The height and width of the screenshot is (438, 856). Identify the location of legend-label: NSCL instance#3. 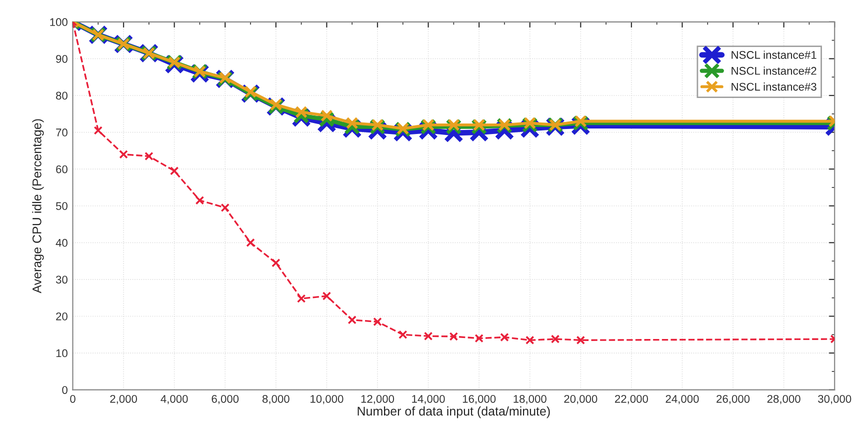
(774, 86).